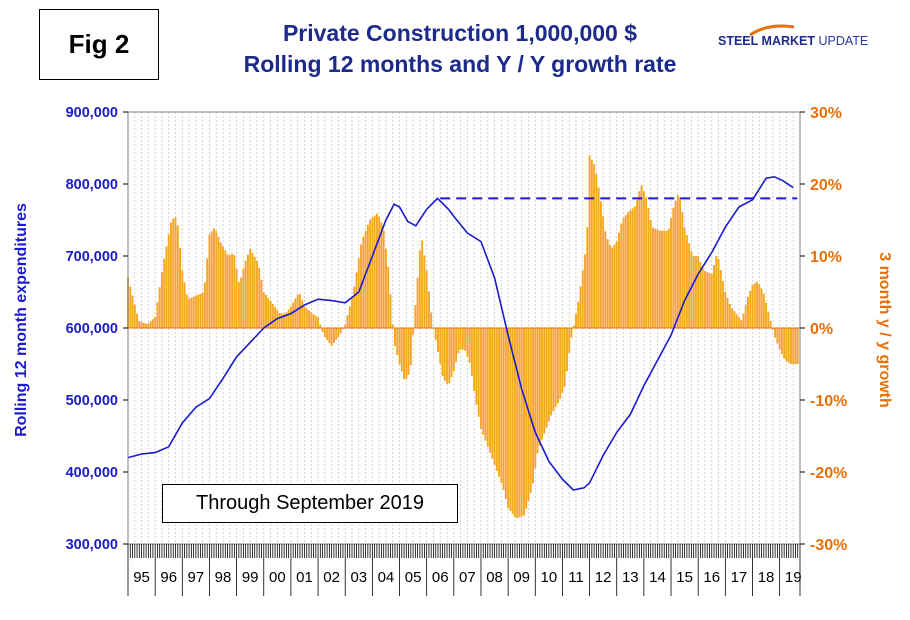 This screenshot has width=910, height=620. What do you see at coordinates (99, 44) in the screenshot?
I see `figure-label-box: Fig 2` at bounding box center [99, 44].